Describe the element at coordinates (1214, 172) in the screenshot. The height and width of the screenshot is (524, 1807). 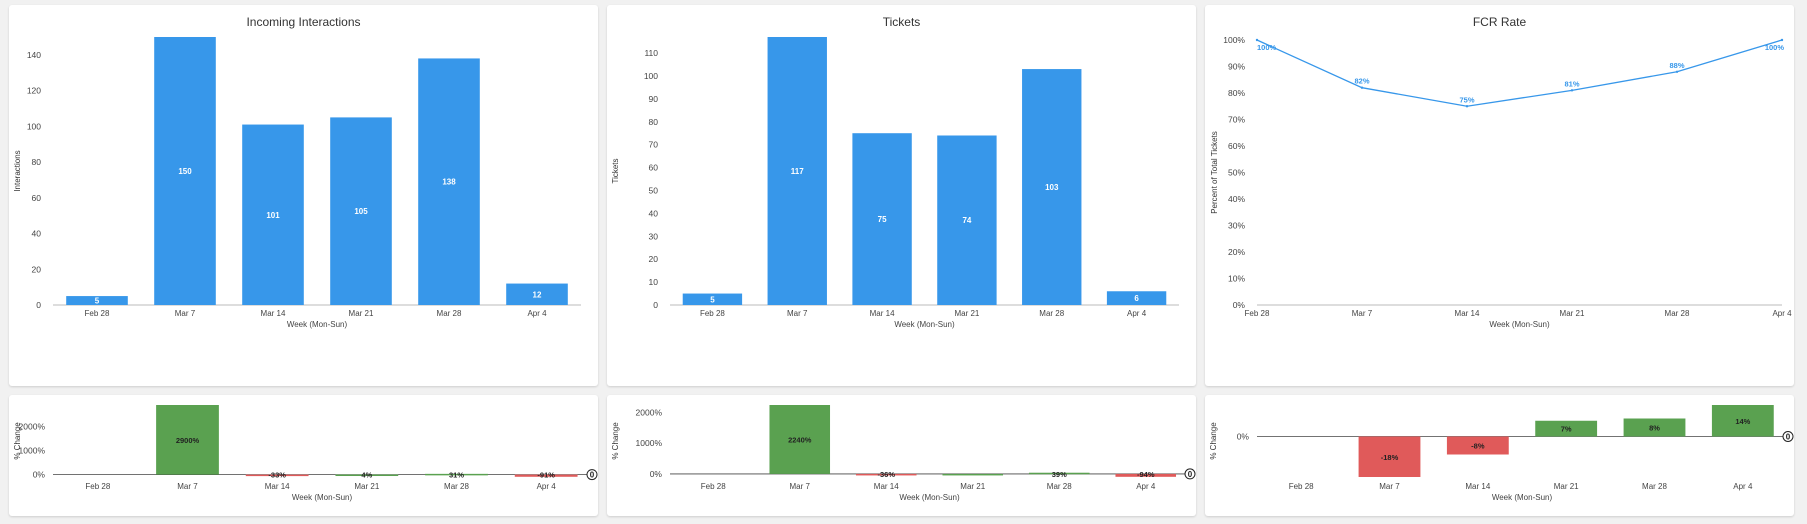
I see `y-axis-label: Percent of Total Tickets` at that location.